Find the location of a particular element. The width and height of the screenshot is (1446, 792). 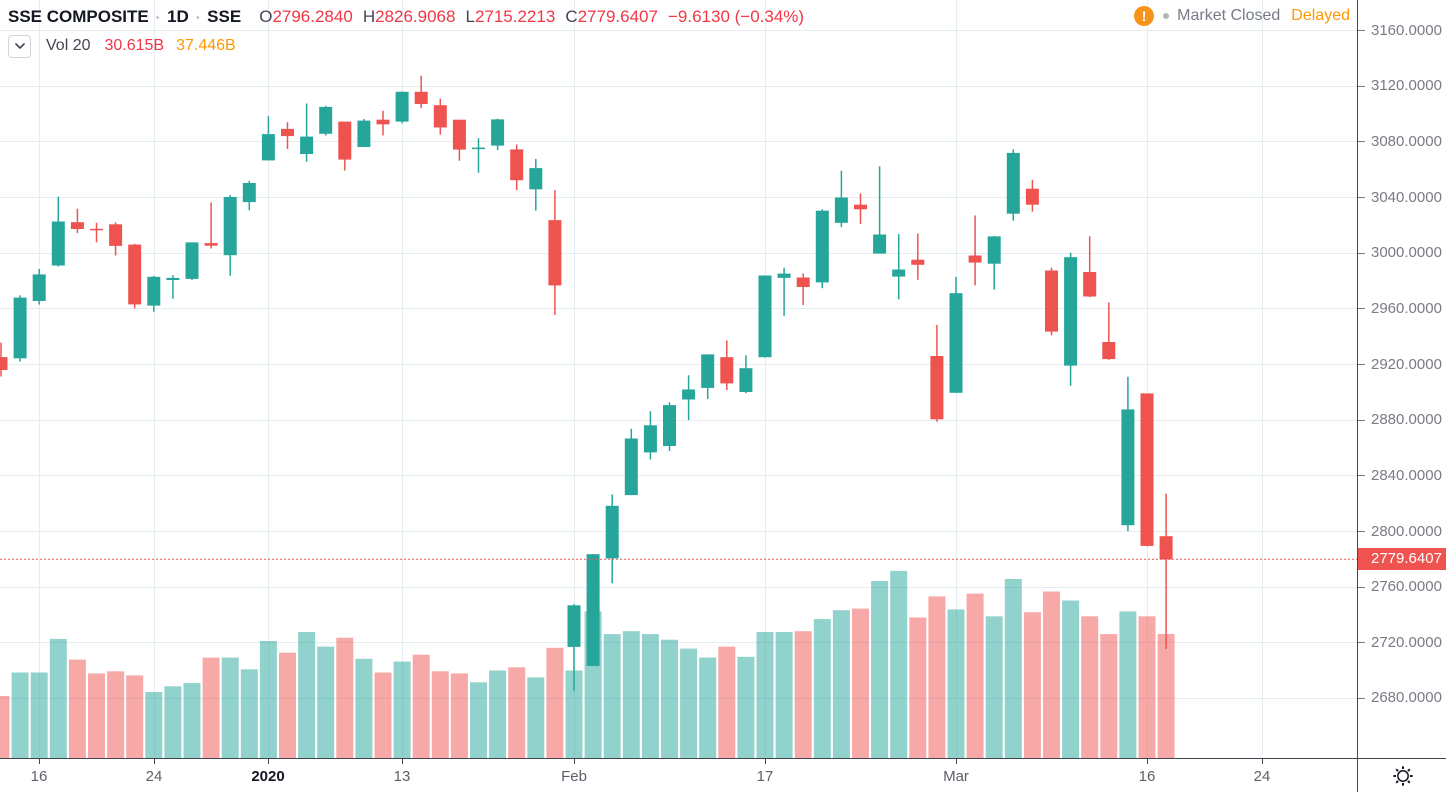

price-tick-label: 2800.0000 is located at coordinates (1406, 531).